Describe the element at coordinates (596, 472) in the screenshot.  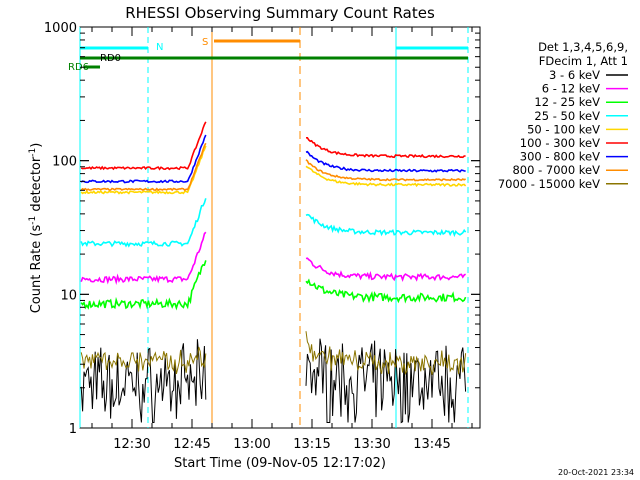
I see `timestamp: 20-Oct-2021 23:34` at that location.